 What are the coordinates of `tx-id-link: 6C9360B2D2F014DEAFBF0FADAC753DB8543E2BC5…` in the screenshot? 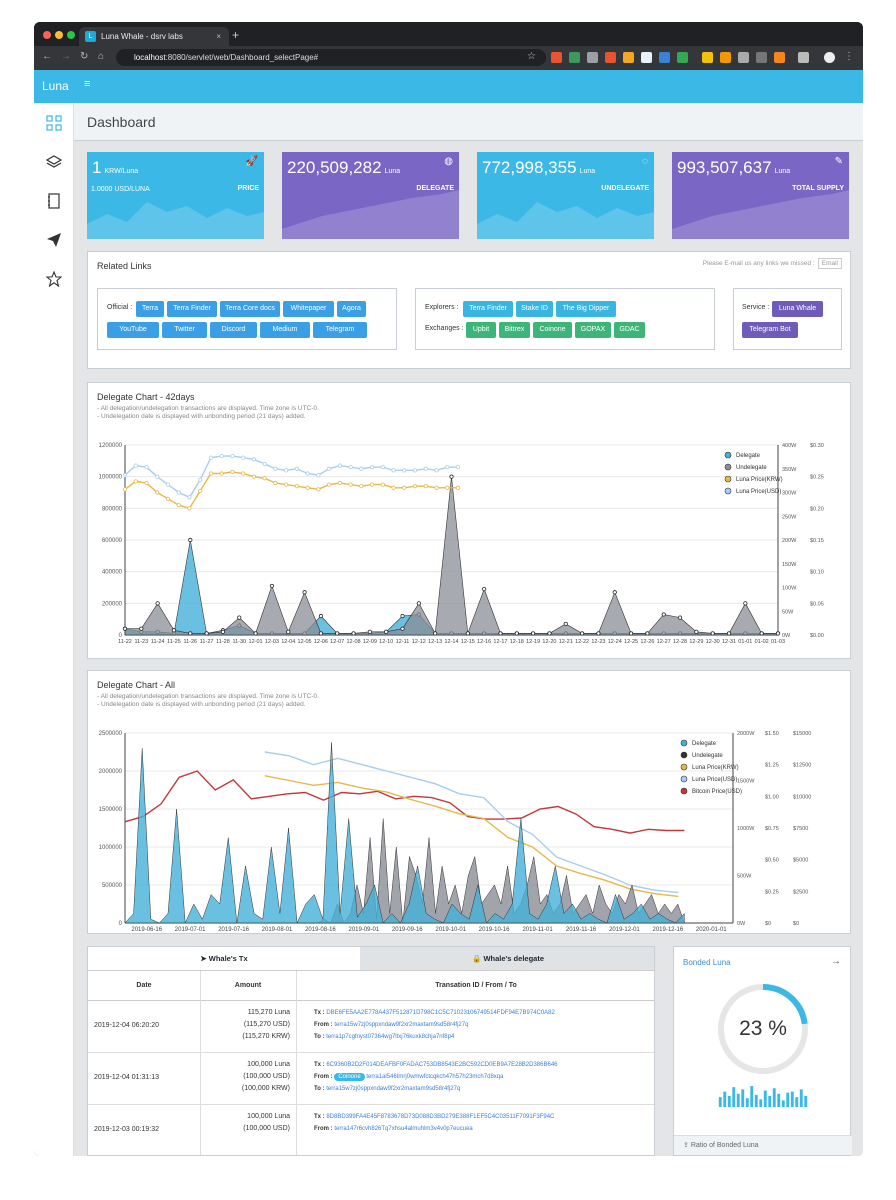 It's located at (442, 1065).